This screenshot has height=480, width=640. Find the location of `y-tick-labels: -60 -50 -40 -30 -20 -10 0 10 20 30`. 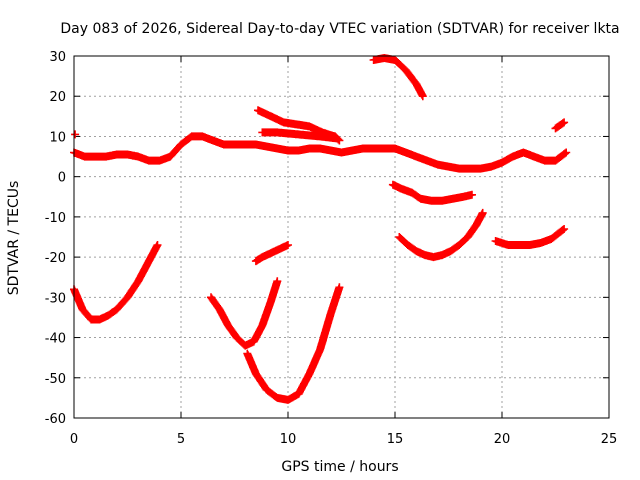

y-tick-labels: -60 -50 -40 -30 -20 -10 0 10 20 30 is located at coordinates (55, 238).